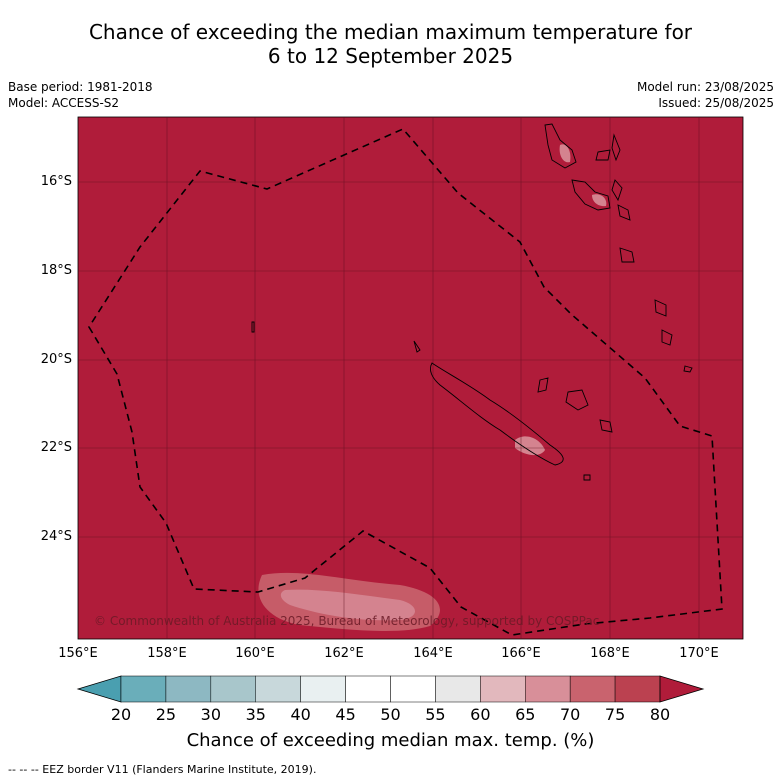 This screenshot has width=781, height=781. What do you see at coordinates (255, 653) in the screenshot?
I see `lon-tick: 160°E` at bounding box center [255, 653].